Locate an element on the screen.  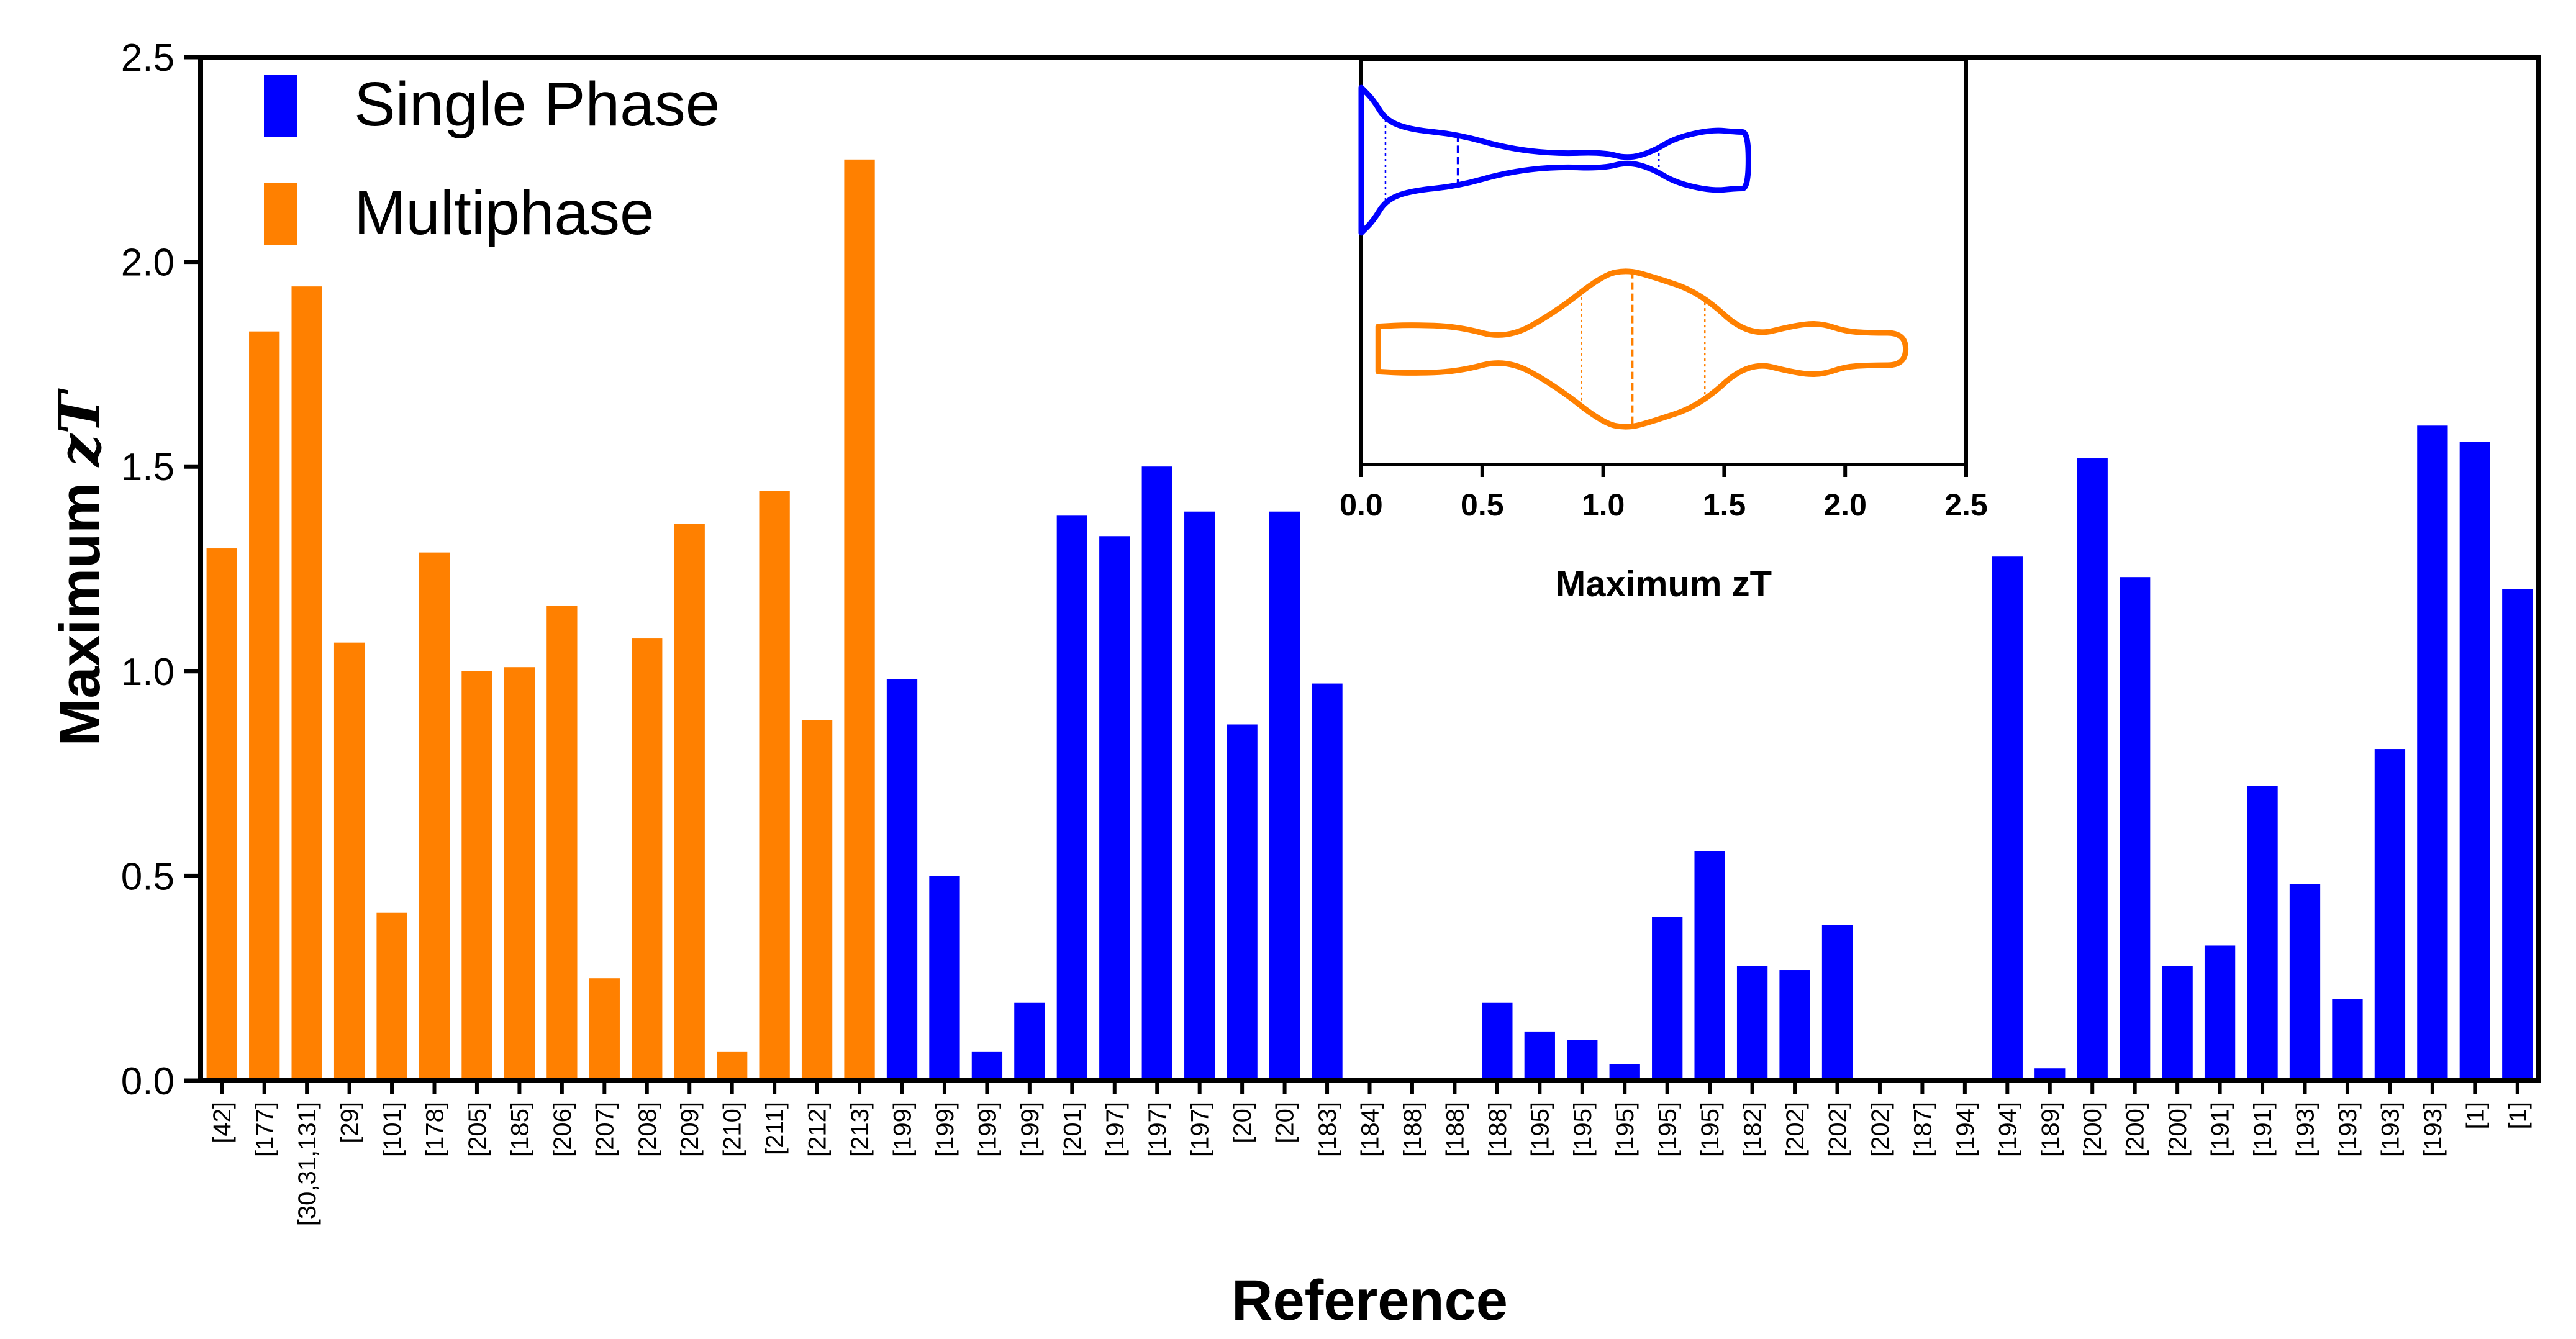
x-tick-label-2: [30,31,131] is located at coordinates (307, 1164).